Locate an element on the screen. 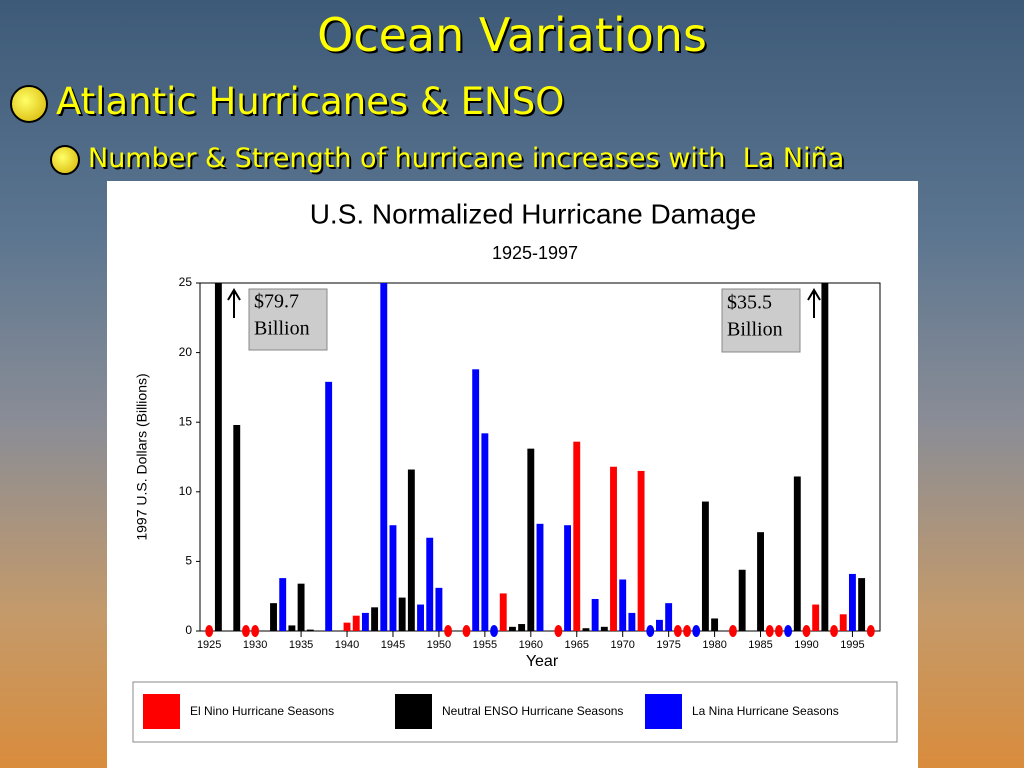 The image size is (1024, 768). x-tick-label: 1940 is located at coordinates (347, 645).